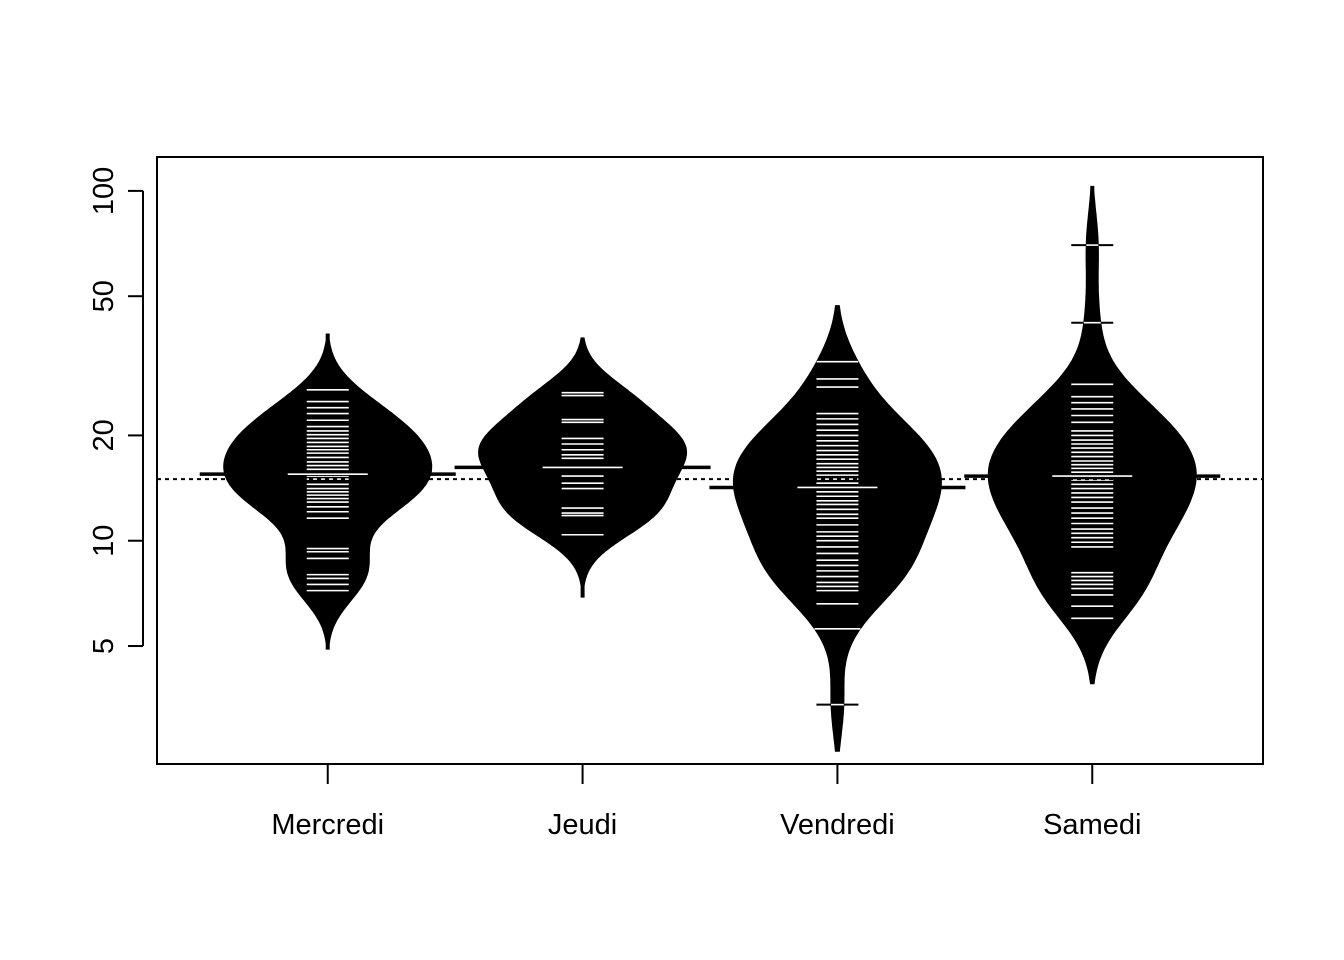 The width and height of the screenshot is (1344, 960). Describe the element at coordinates (710, 477) in the screenshot. I see `mean-lines-layer` at that location.